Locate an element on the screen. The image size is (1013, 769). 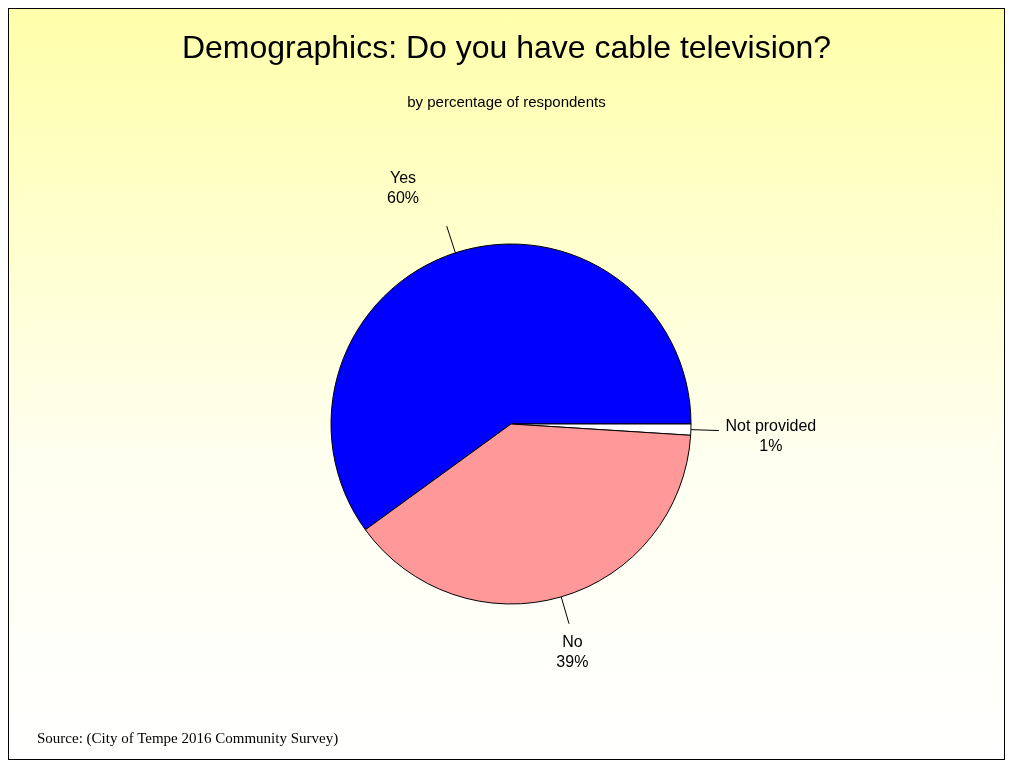
chart-title: Demographics: Do you have cable television? is located at coordinates (506, 47).